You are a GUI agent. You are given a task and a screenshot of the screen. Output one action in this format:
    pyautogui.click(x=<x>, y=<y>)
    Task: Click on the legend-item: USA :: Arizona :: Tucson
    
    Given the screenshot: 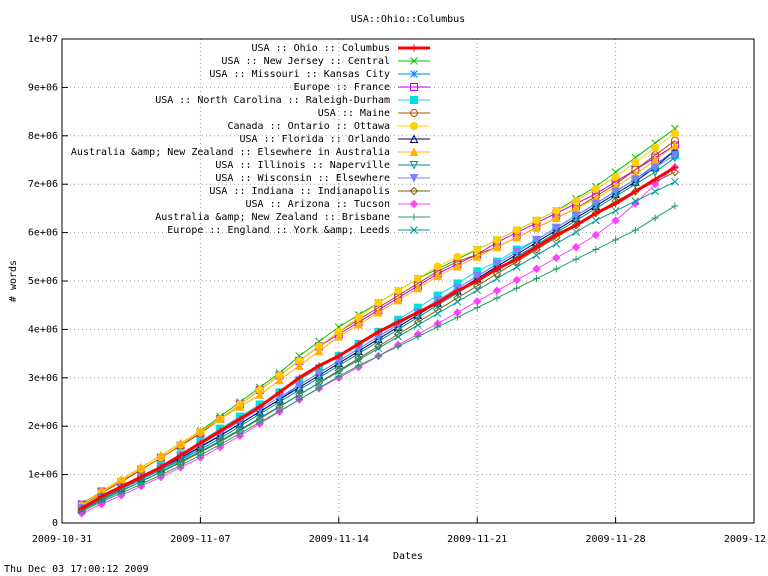 What is the action you would take?
    pyautogui.click(x=338, y=204)
    